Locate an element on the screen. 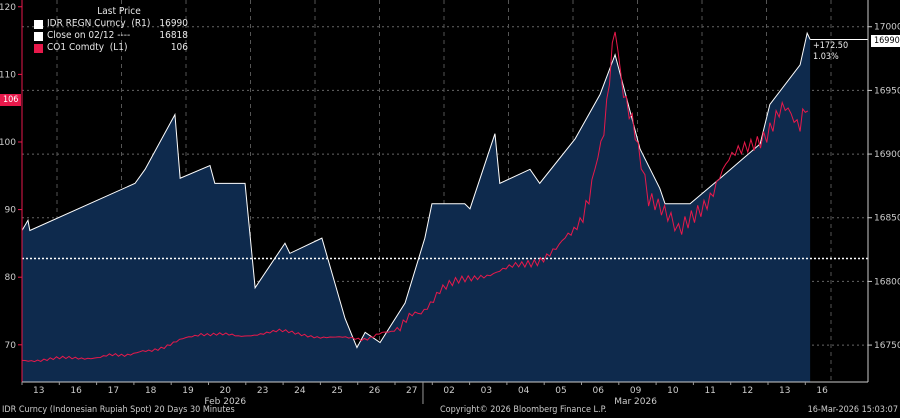  right-last-value-badge: 16990 is located at coordinates (885, 41).